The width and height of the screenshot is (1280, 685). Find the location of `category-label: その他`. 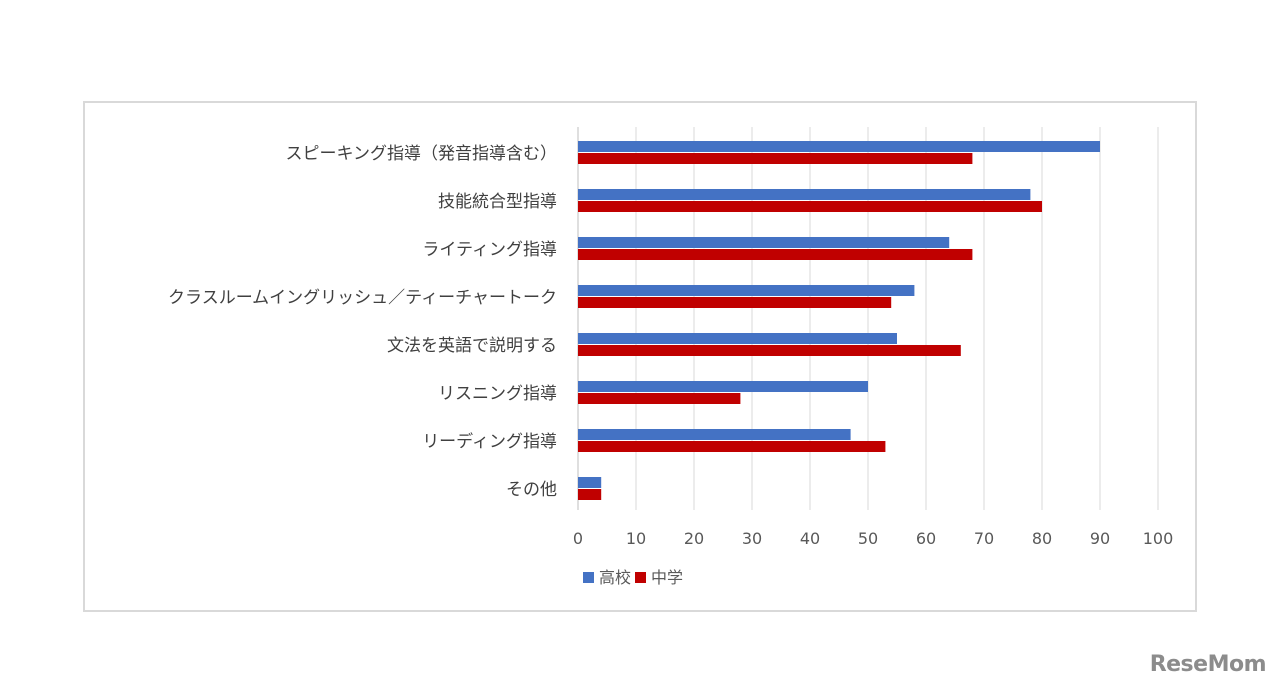

category-label: その他 is located at coordinates (531, 490).